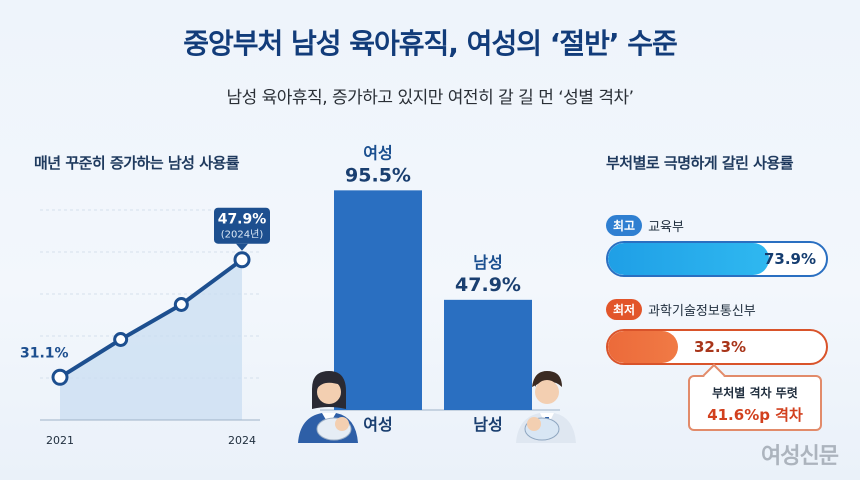 The height and width of the screenshot is (480, 860). I want to click on line-end-sublabel: (2024년), so click(242, 235).